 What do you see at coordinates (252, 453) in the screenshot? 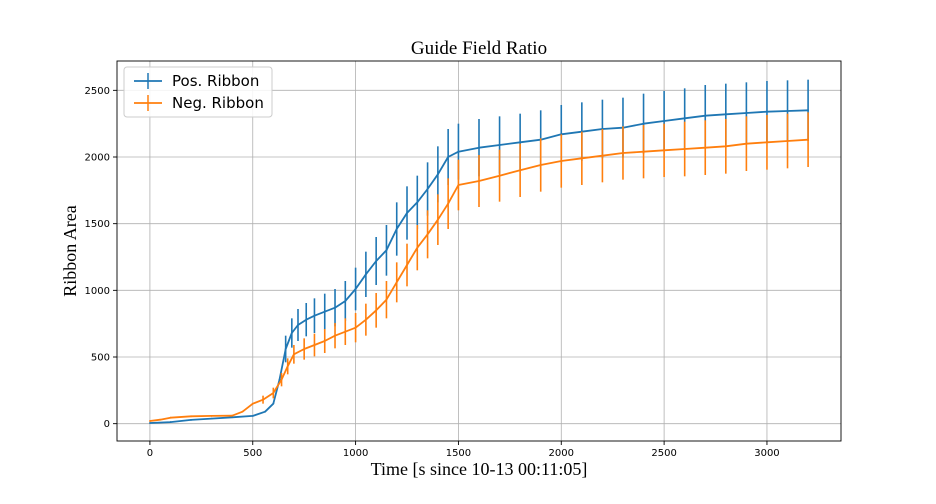
I see `x-tick-label: 500` at bounding box center [252, 453].